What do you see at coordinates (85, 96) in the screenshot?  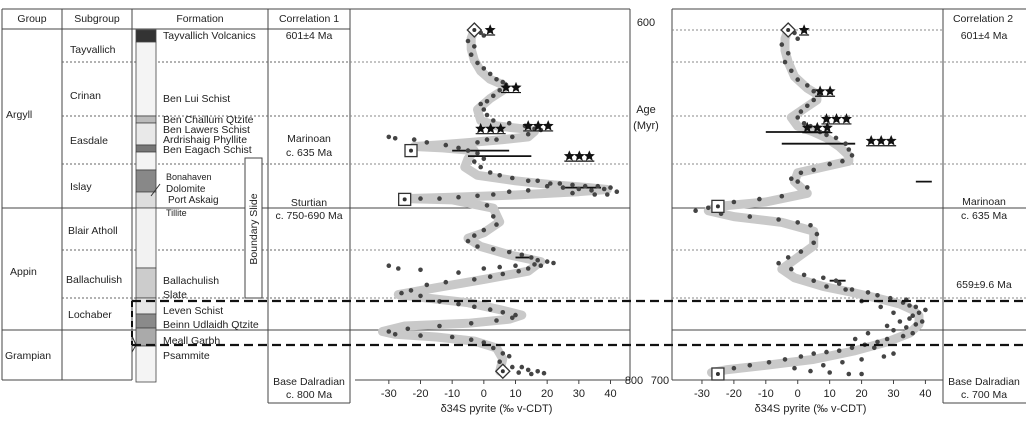 I see `subgroup-crinan: Crinan` at bounding box center [85, 96].